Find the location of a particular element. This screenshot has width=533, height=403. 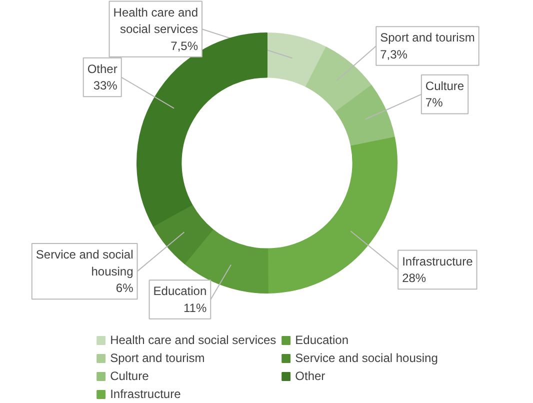

legend-label: Education is located at coordinates (322, 340).